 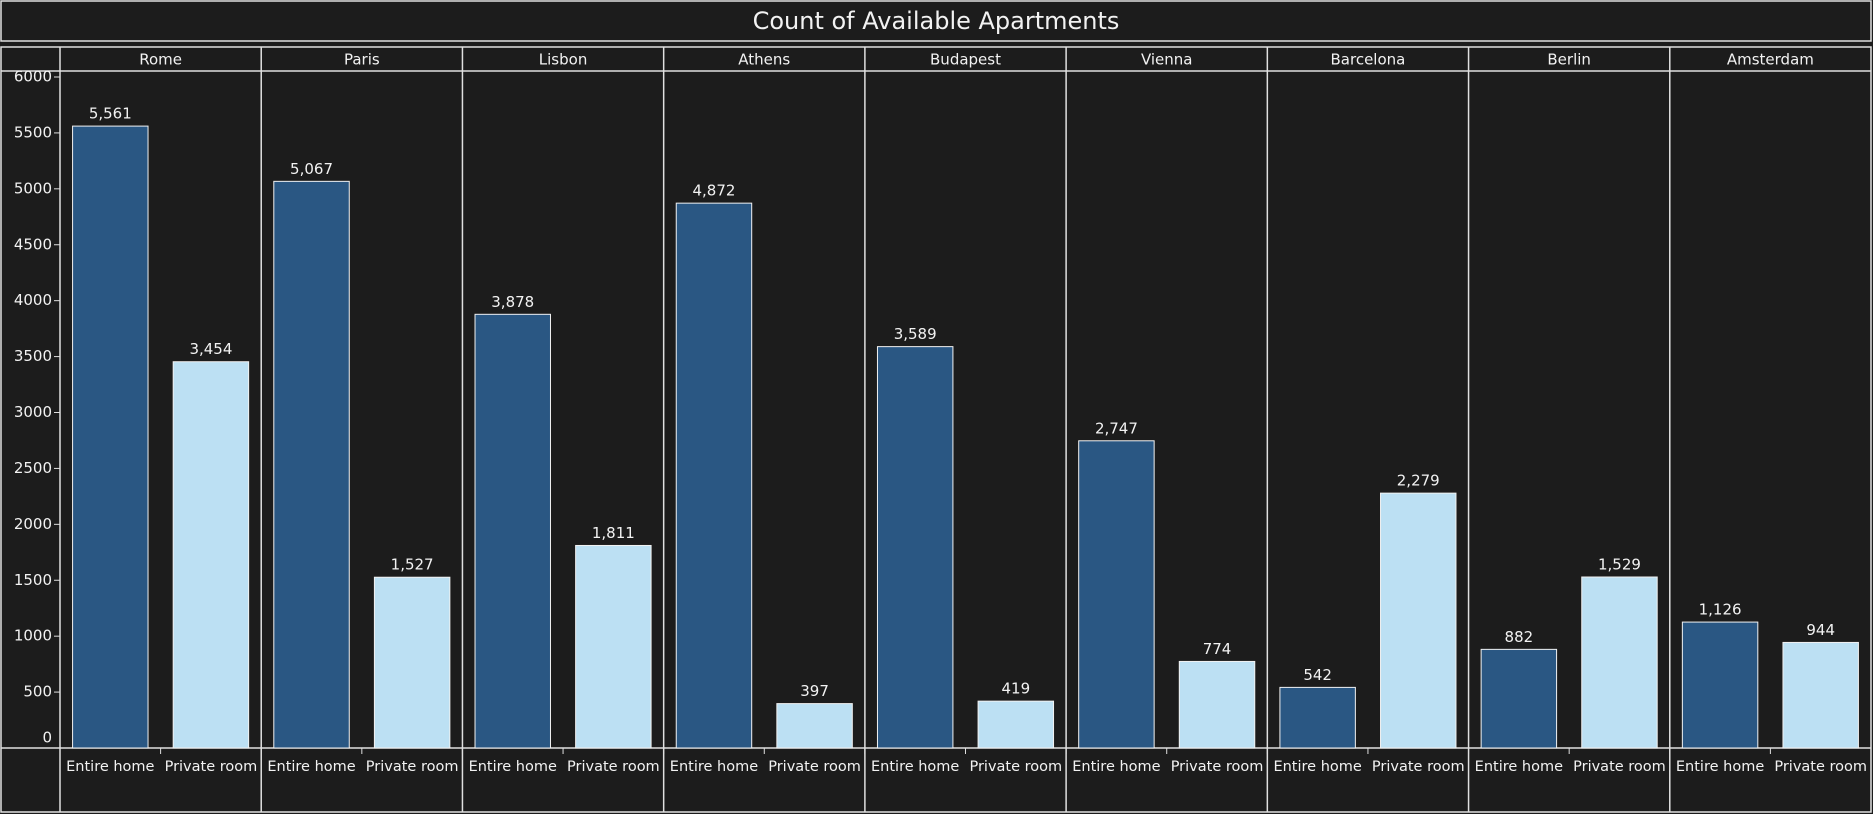 I want to click on value-label: 882, so click(x=1519, y=637).